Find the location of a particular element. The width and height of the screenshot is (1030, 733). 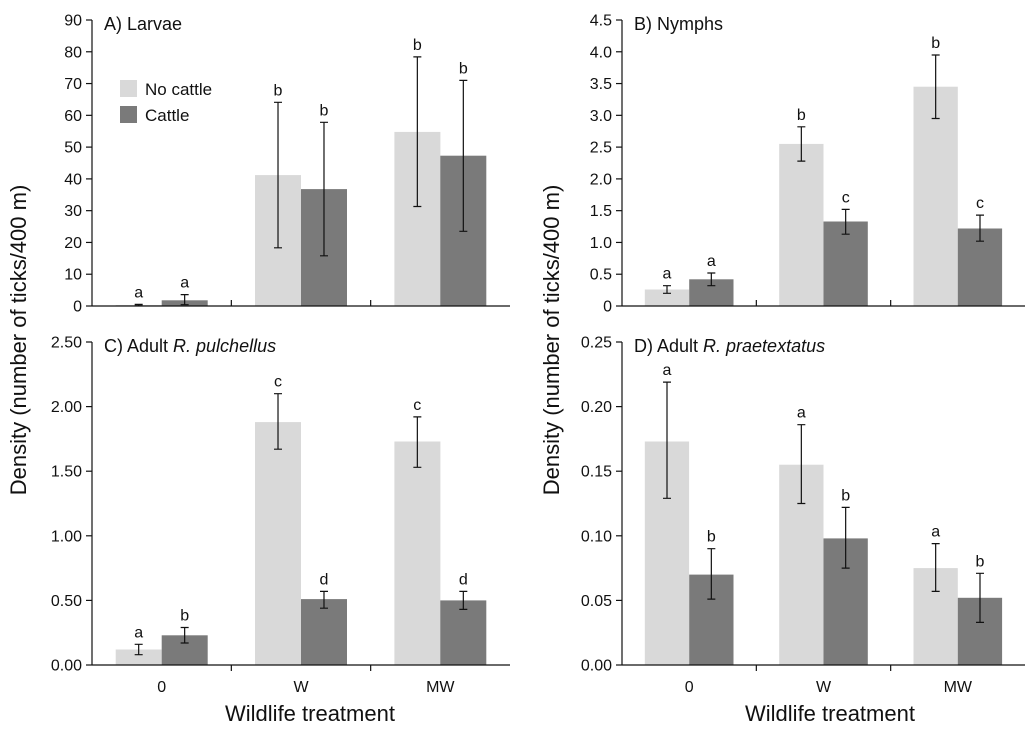

y-tick-label: 0.50 is located at coordinates (66, 601).